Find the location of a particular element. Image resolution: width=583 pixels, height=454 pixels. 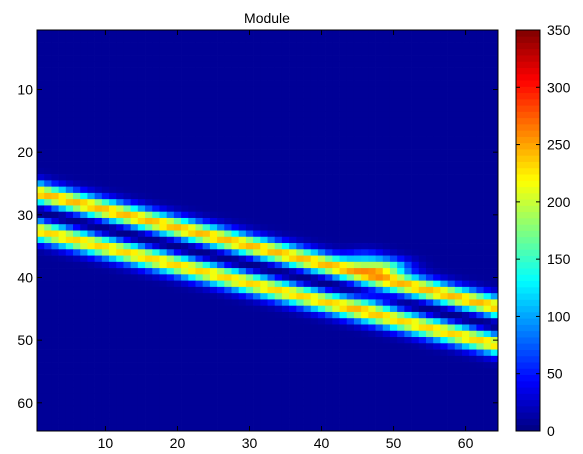

x-tick-label: 40 is located at coordinates (322, 443).